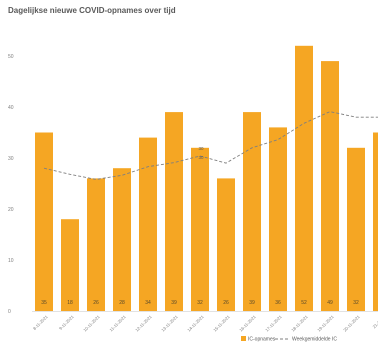 Image resolution: width=378 pixels, height=352 pixels. I want to click on x-tick-label: 19-11-2021, so click(325, 323).